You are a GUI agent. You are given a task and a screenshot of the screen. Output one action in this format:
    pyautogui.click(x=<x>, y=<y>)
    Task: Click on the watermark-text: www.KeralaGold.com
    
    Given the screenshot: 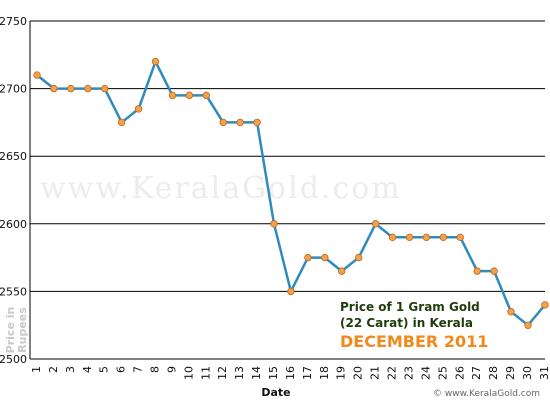 What is the action you would take?
    pyautogui.click(x=221, y=188)
    